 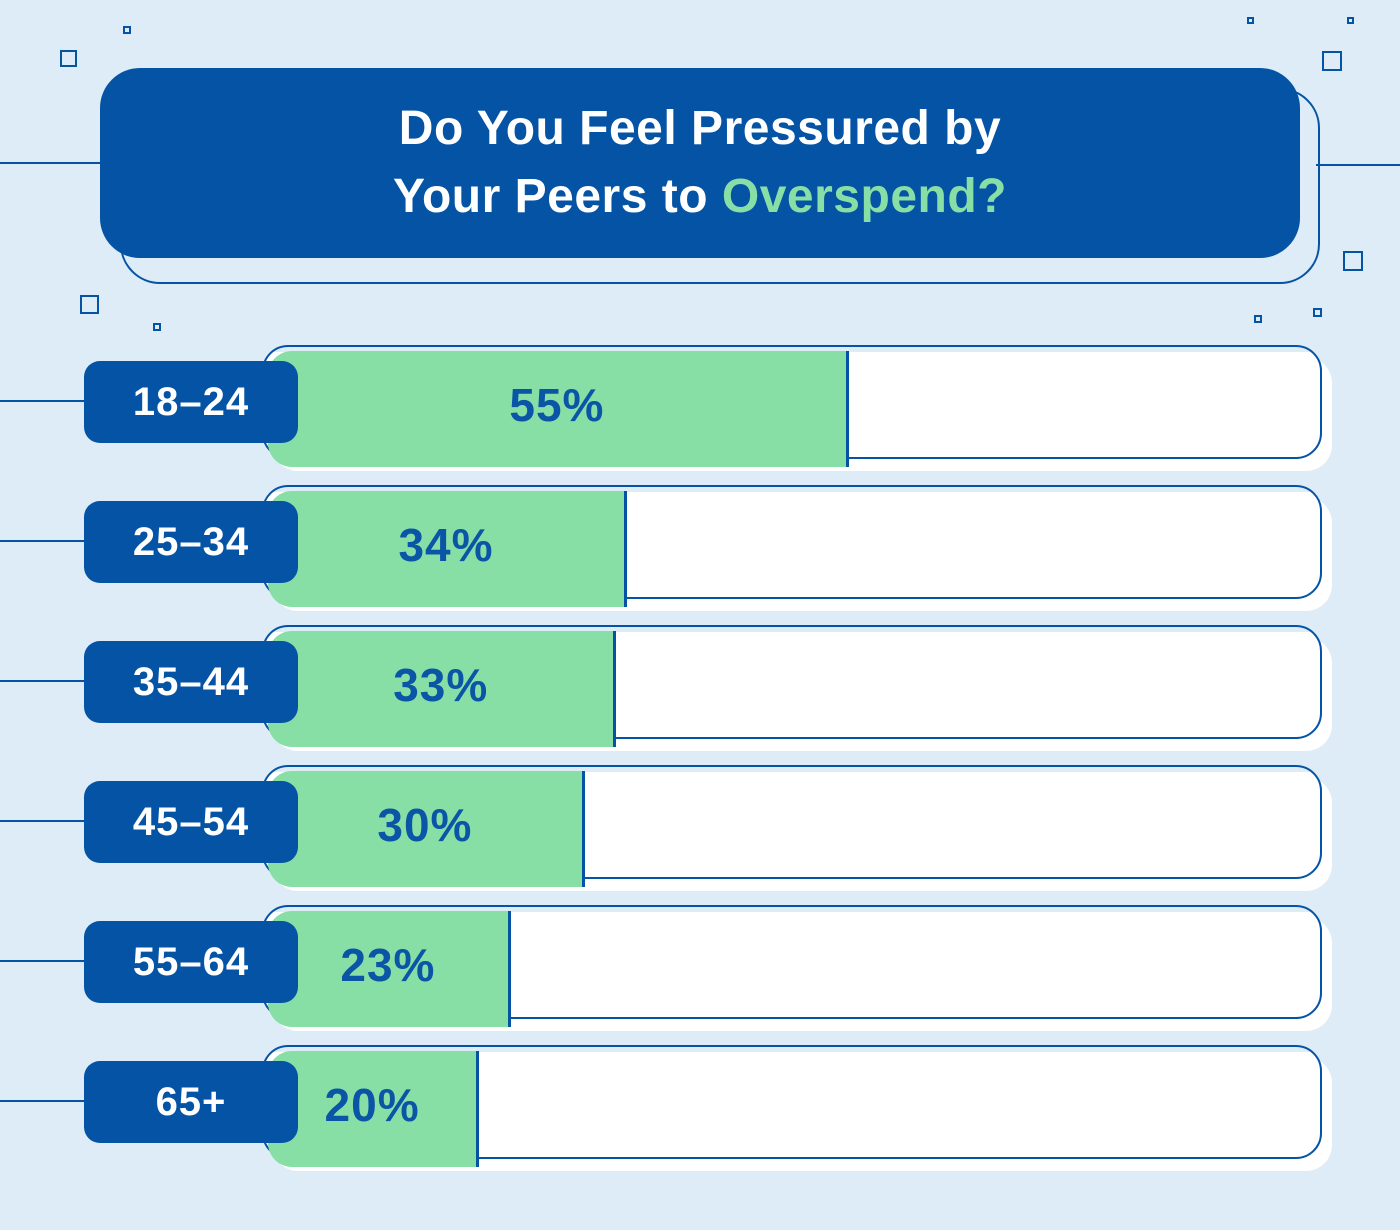 I want to click on age-group-label: 65+, so click(x=191, y=1101).